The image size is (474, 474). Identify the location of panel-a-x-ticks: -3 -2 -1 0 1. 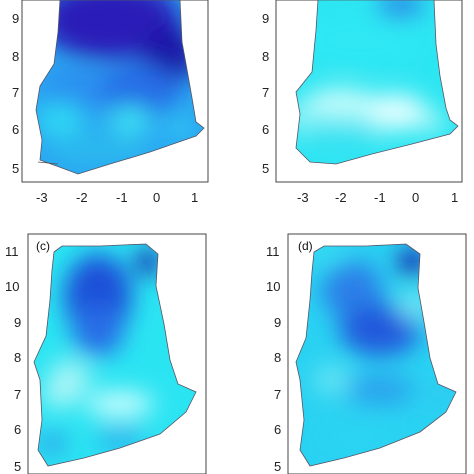
(117, 197).